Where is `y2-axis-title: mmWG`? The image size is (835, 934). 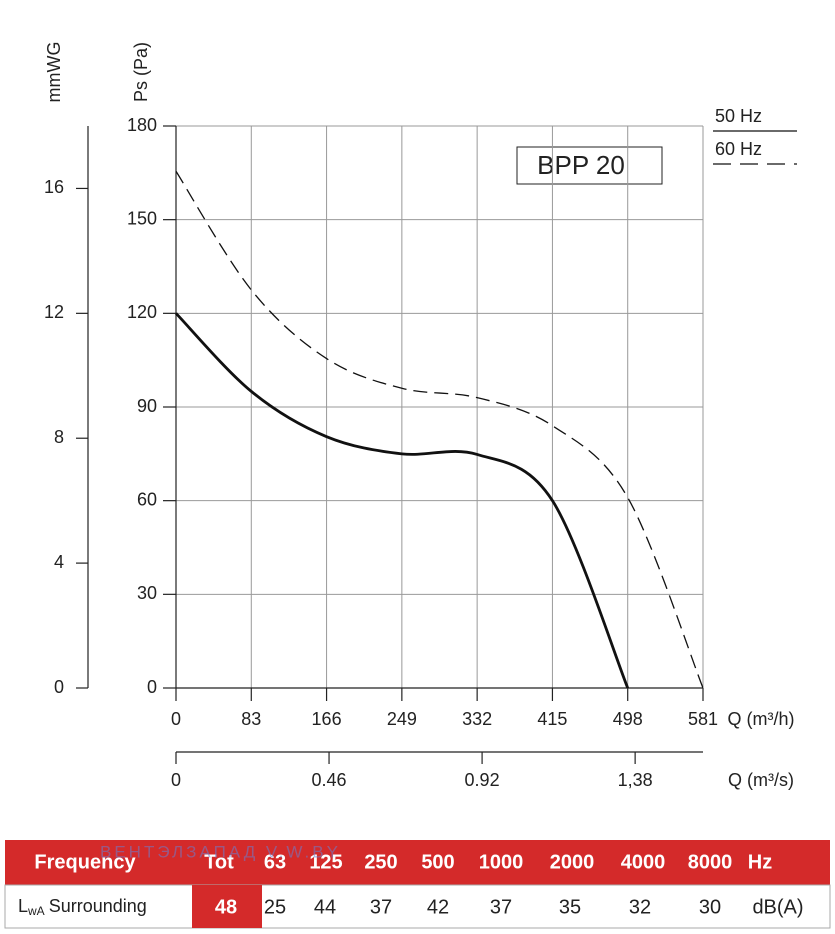 y2-axis-title: mmWG is located at coordinates (54, 72).